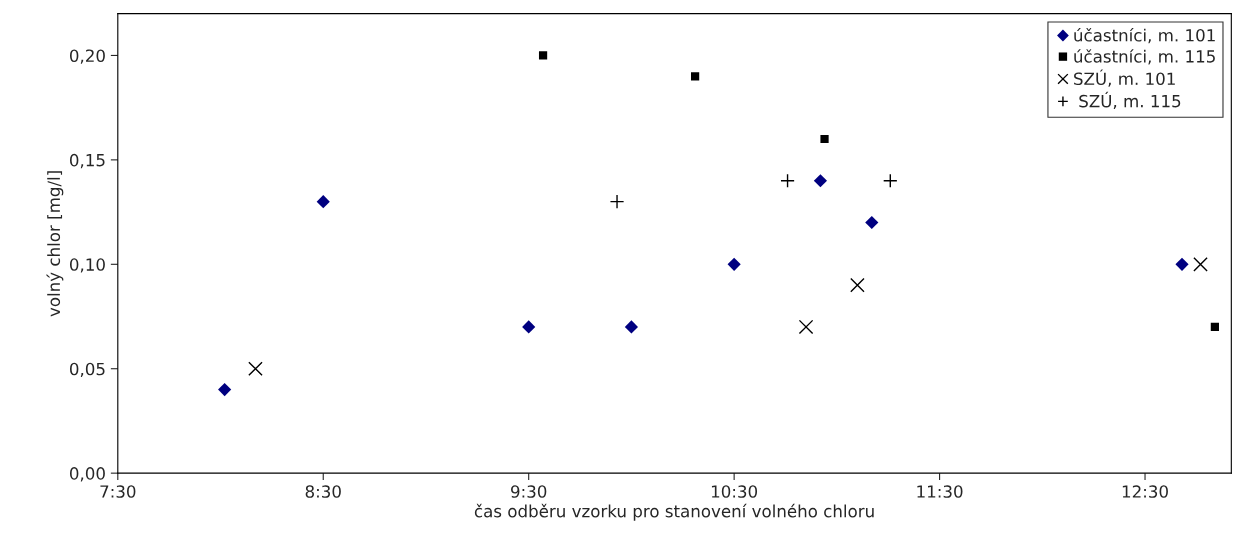 This screenshot has height=547, width=1240. Describe the element at coordinates (1145, 491) in the screenshot. I see `x-tick-label: 12:30` at that location.